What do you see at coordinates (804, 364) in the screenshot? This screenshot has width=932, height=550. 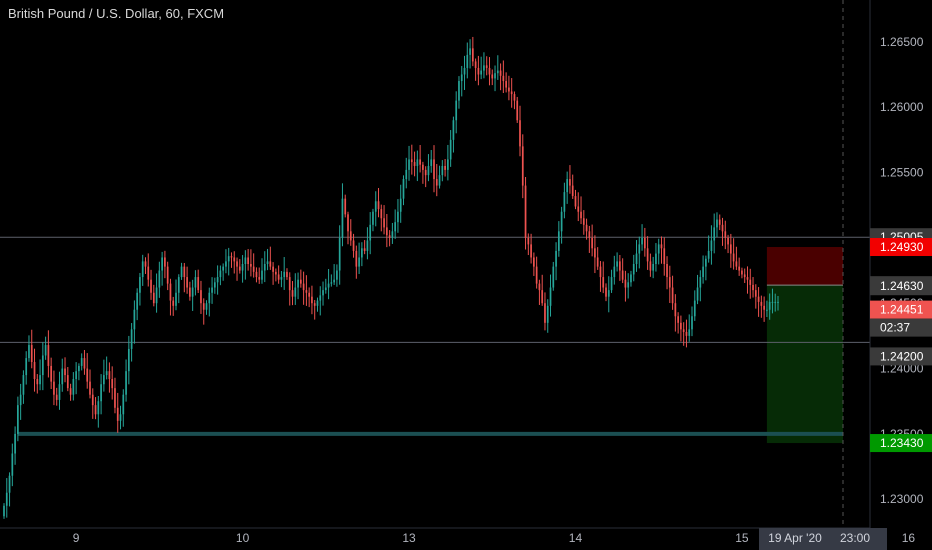 I see `target-zone` at bounding box center [804, 364].